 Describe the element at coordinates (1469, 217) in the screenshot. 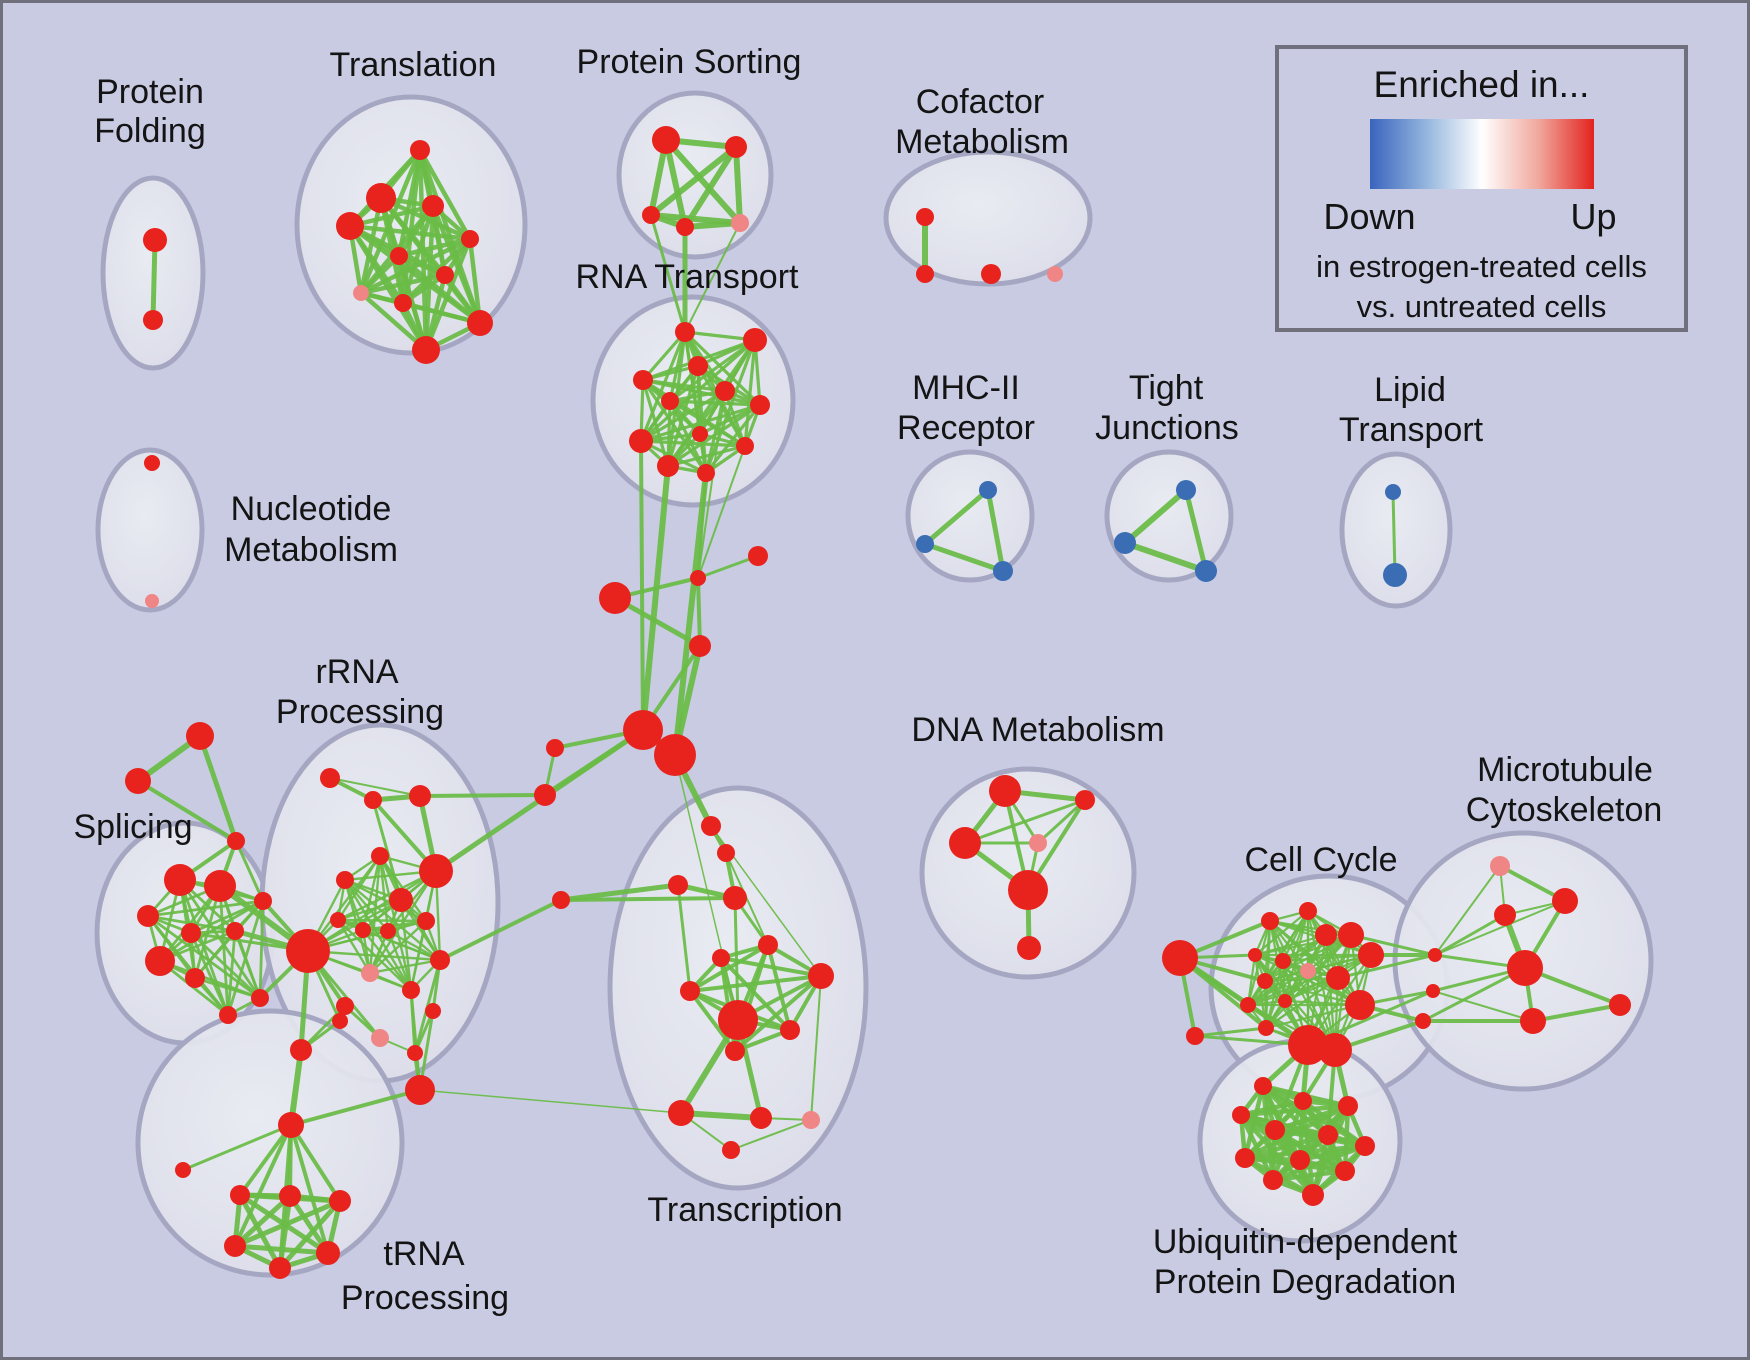

I see `legend-scale: Down Up` at that location.